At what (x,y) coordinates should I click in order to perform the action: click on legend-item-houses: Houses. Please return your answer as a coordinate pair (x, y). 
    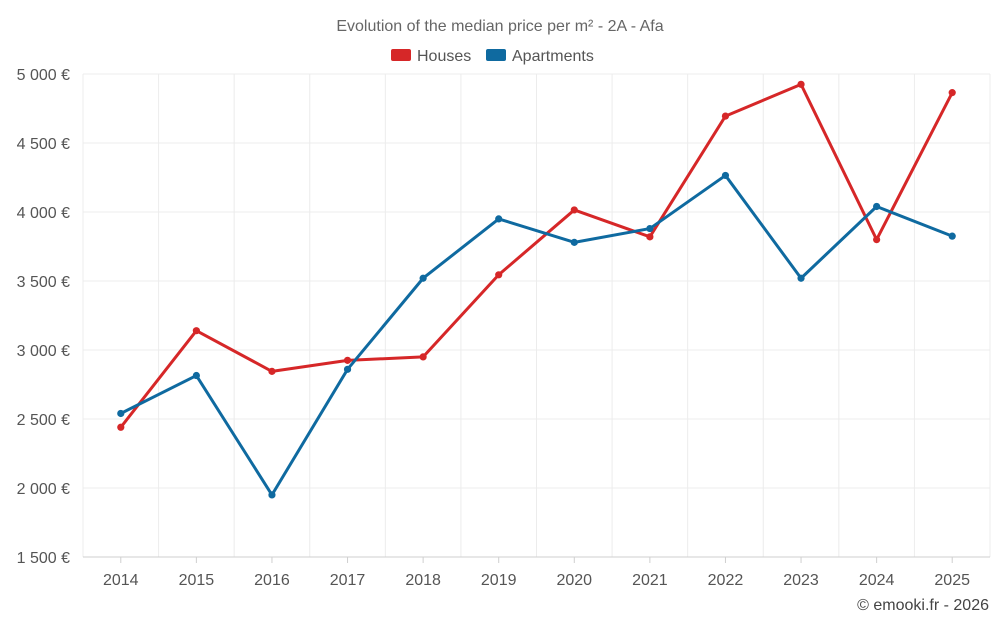
    Looking at the image, I should click on (431, 56).